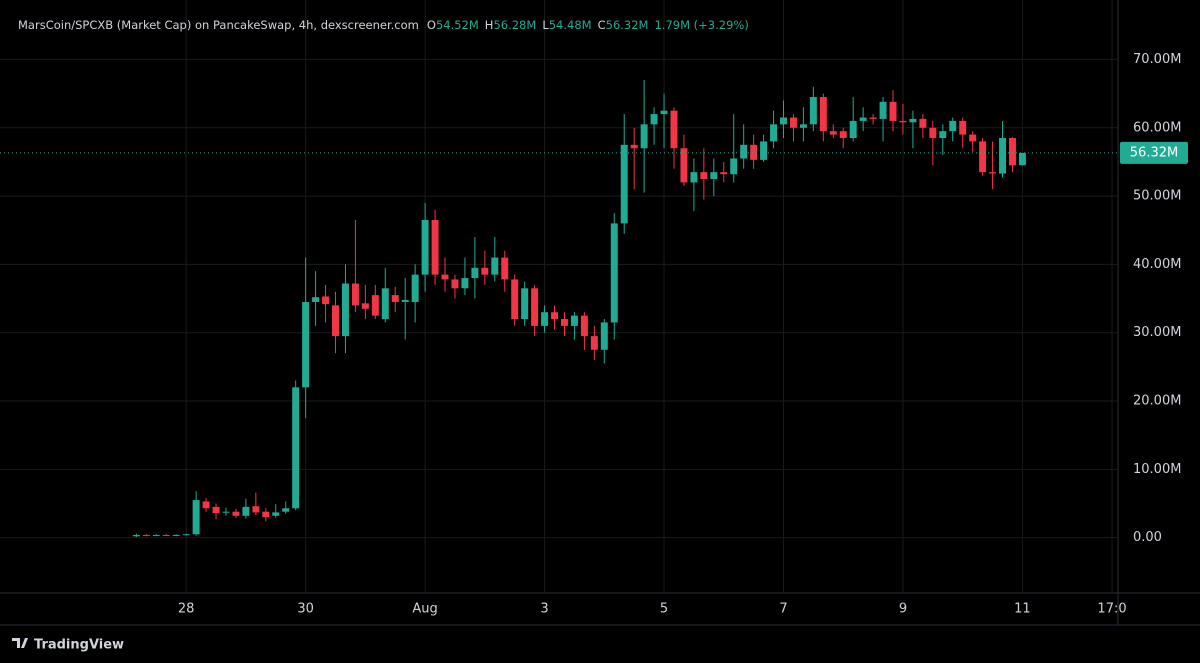 This screenshot has height=663, width=1200. Describe the element at coordinates (79, 645) in the screenshot. I see `brand: TradingView` at that location.